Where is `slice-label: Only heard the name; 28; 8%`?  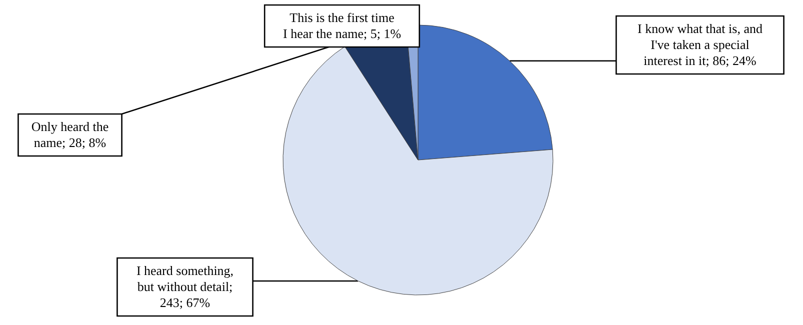 slice-label: Only heard the name; 28; 8% is located at coordinates (70, 134).